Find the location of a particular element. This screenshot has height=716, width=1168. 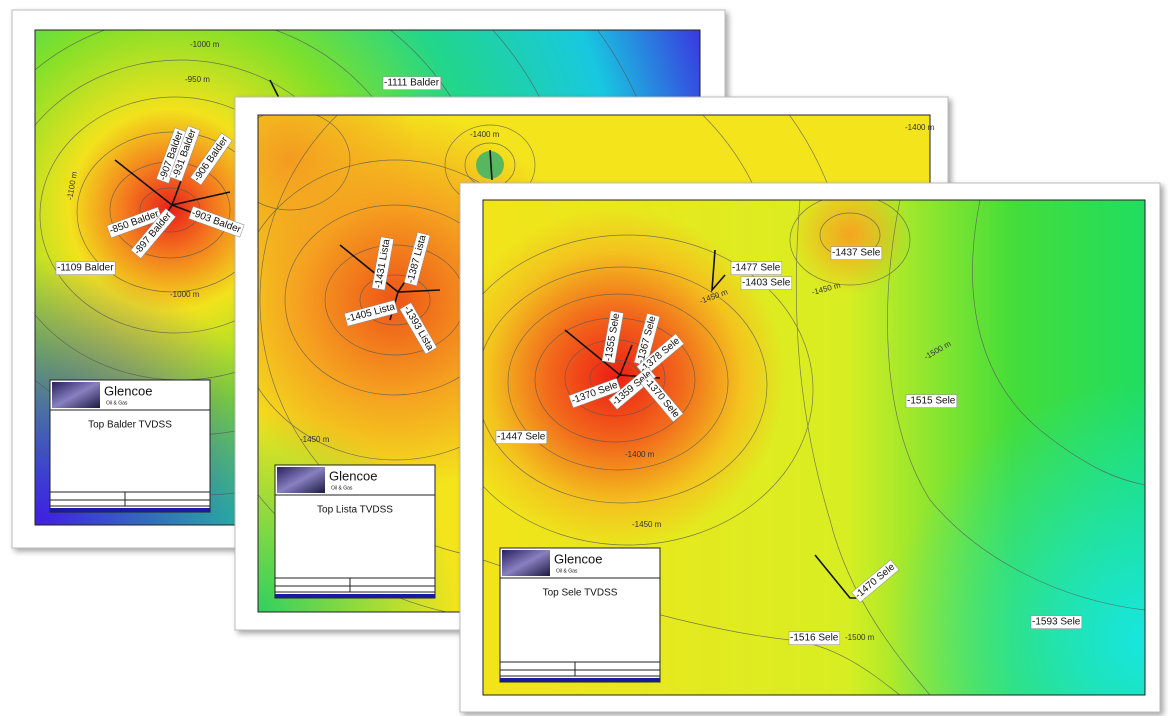

map-title: Top Balder TVDSS is located at coordinates (130, 425).